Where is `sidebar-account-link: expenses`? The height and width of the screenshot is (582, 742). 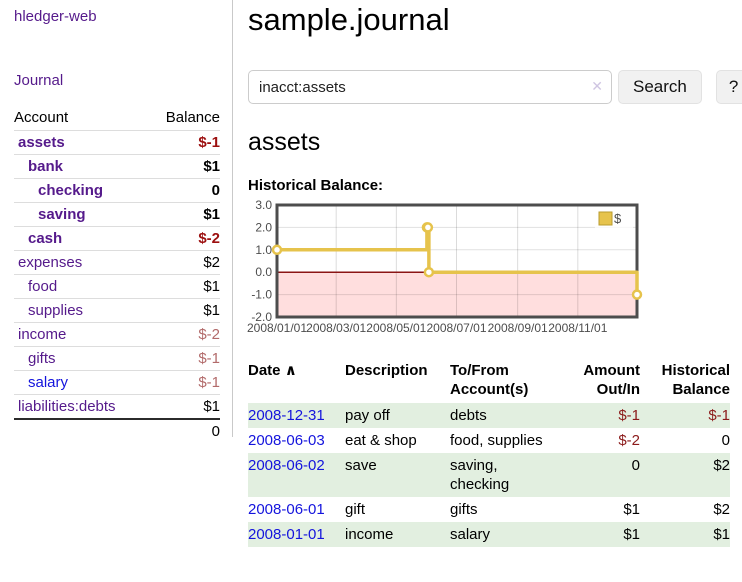 sidebar-account-link: expenses is located at coordinates (50, 262).